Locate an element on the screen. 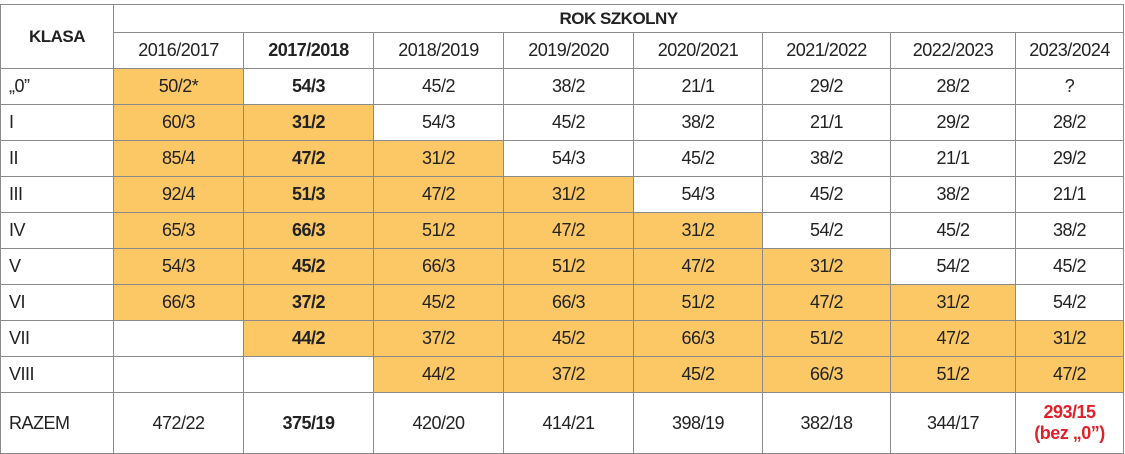  total-cell: 382/18 is located at coordinates (826, 423).